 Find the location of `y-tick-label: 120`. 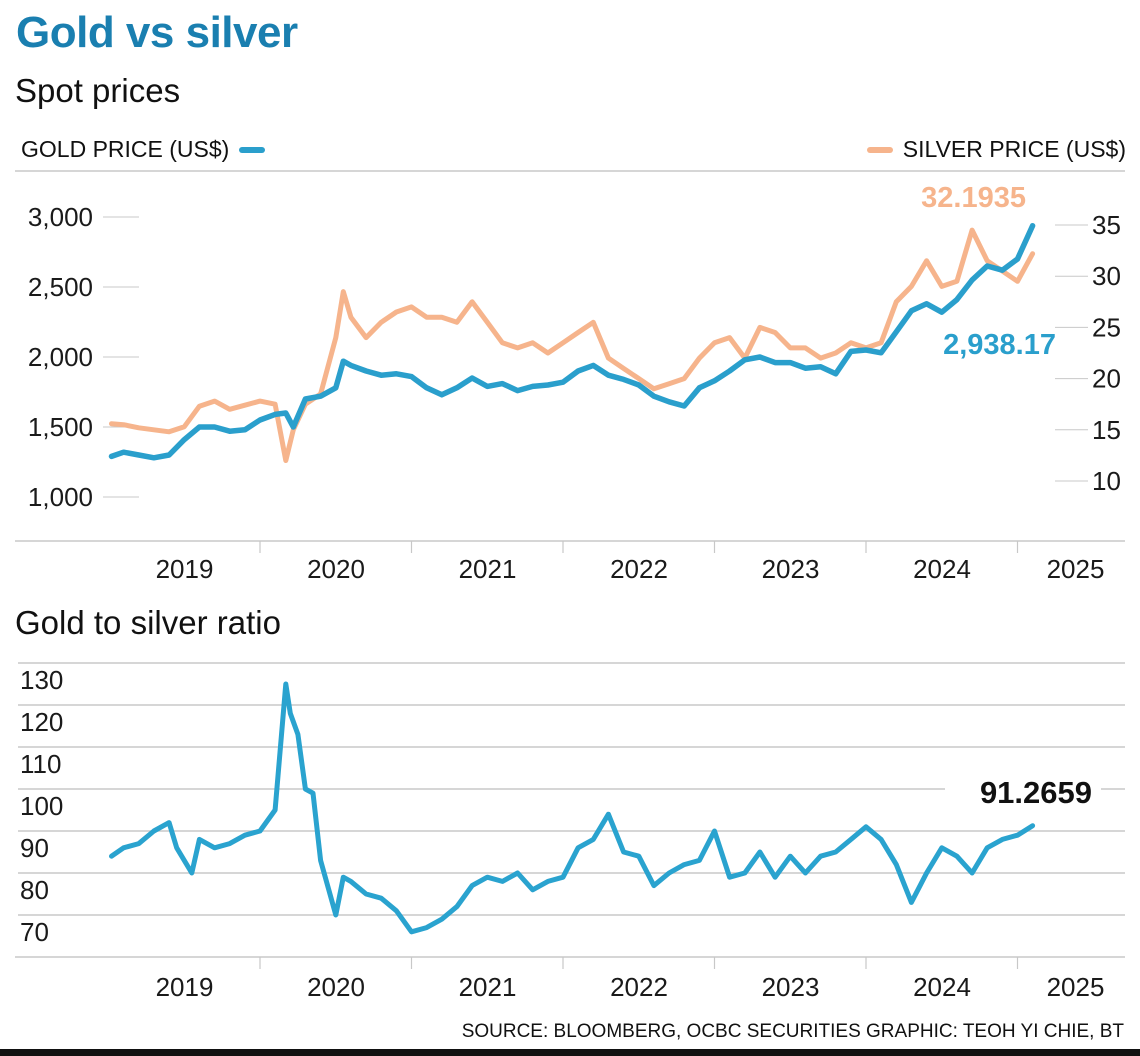

y-tick-label: 120 is located at coordinates (41, 722).